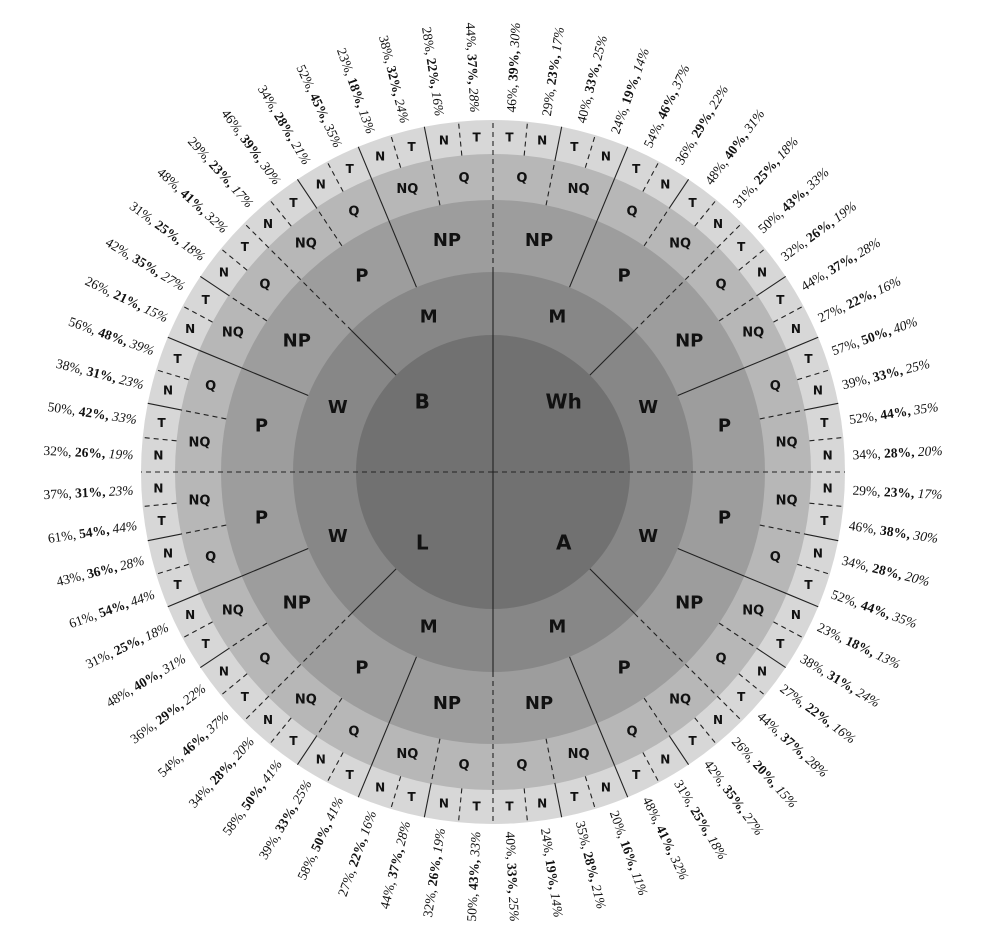 The image size is (984, 949). What do you see at coordinates (926, 536) in the screenshot?
I see `outer-label-low: 30%` at bounding box center [926, 536].